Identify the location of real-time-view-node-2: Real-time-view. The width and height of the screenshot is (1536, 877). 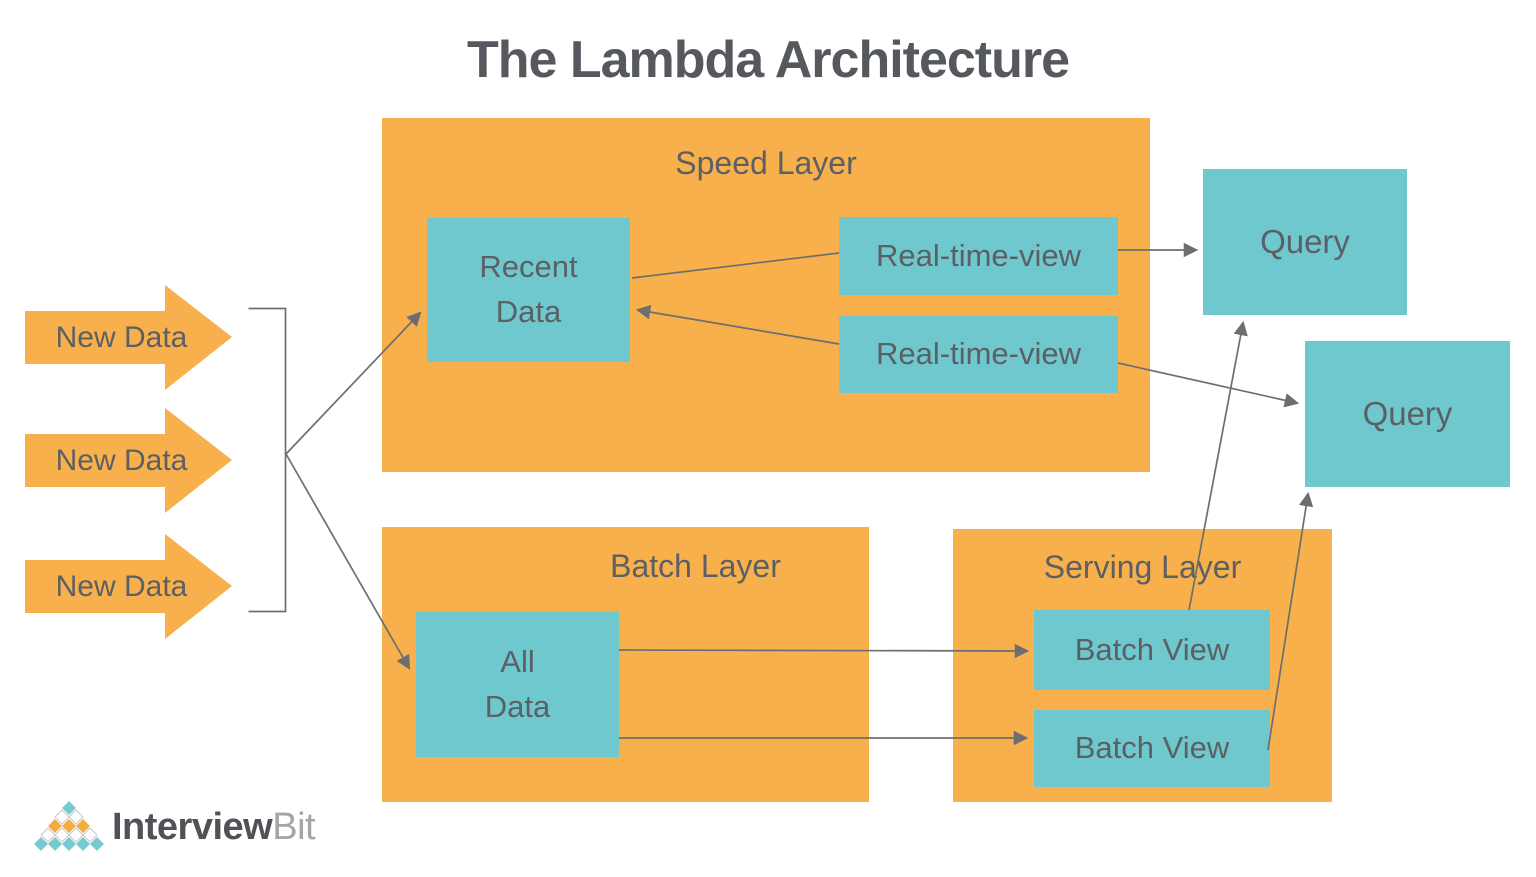
(978, 354).